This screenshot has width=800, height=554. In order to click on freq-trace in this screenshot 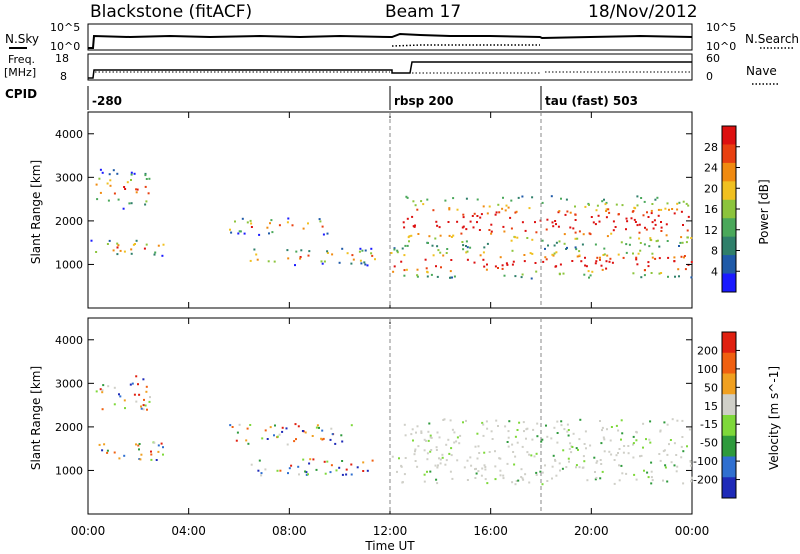, I will do `click(390, 70)`.